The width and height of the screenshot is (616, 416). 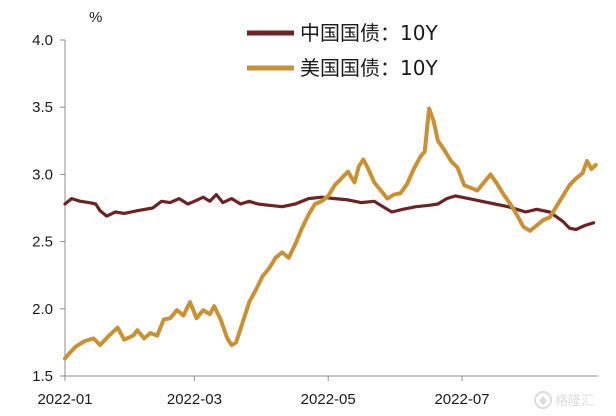 What do you see at coordinates (42, 107) in the screenshot?
I see `y-tick-label: 3.5` at bounding box center [42, 107].